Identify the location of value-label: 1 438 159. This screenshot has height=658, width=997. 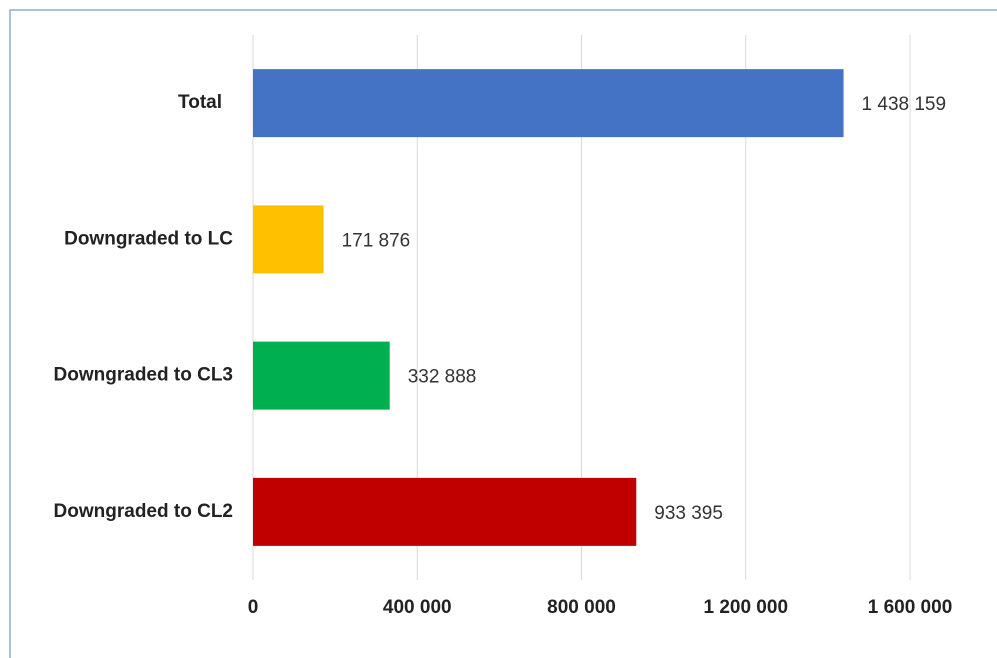
(904, 104).